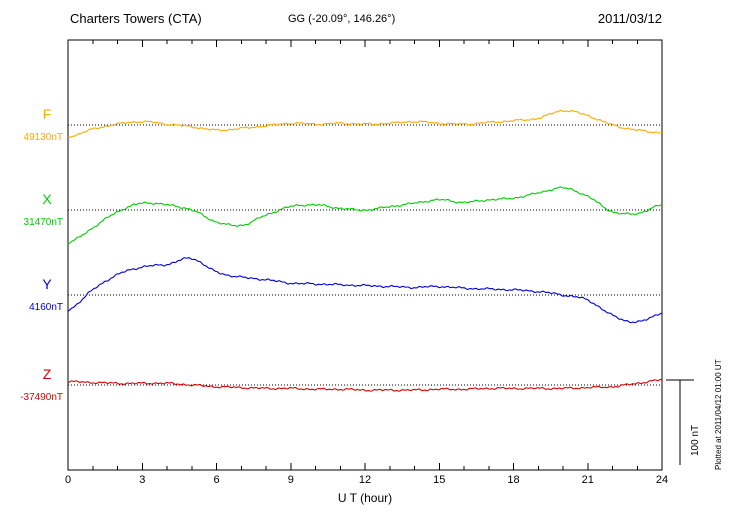  I want to click on component-baseline-Y: 4160nT, so click(46, 307).